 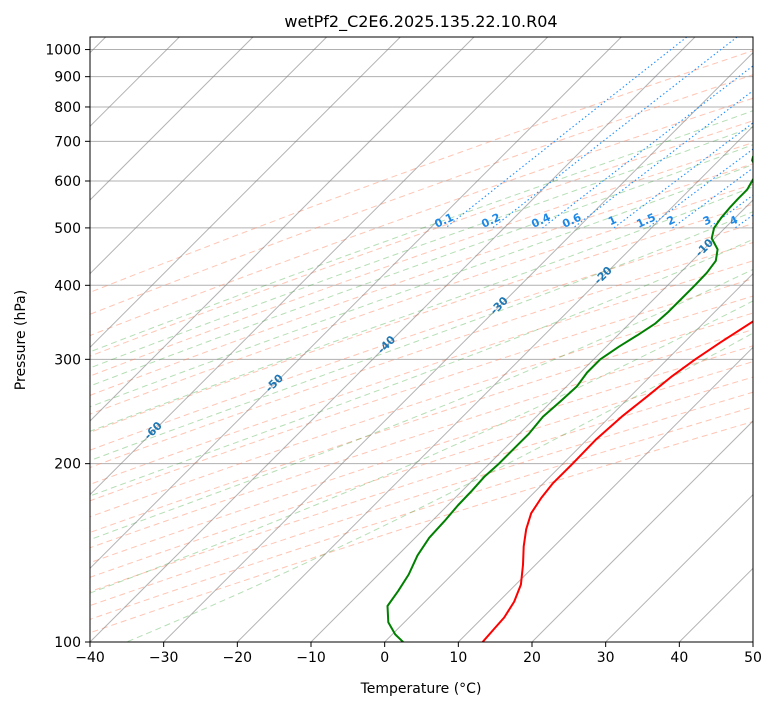 I want to click on x-tick-label: 0, so click(x=384, y=658).